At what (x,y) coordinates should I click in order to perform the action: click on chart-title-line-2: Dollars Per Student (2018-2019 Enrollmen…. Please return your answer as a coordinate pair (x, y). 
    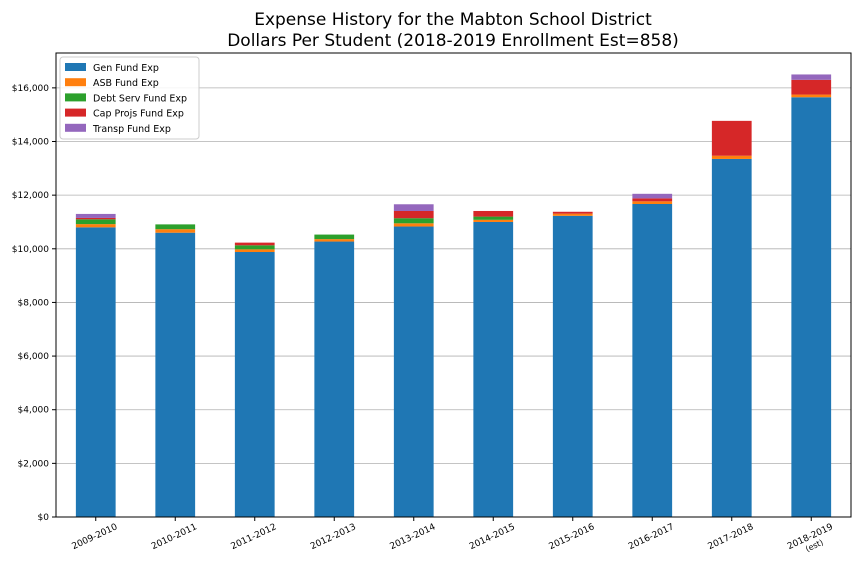
    Looking at the image, I should click on (453, 41).